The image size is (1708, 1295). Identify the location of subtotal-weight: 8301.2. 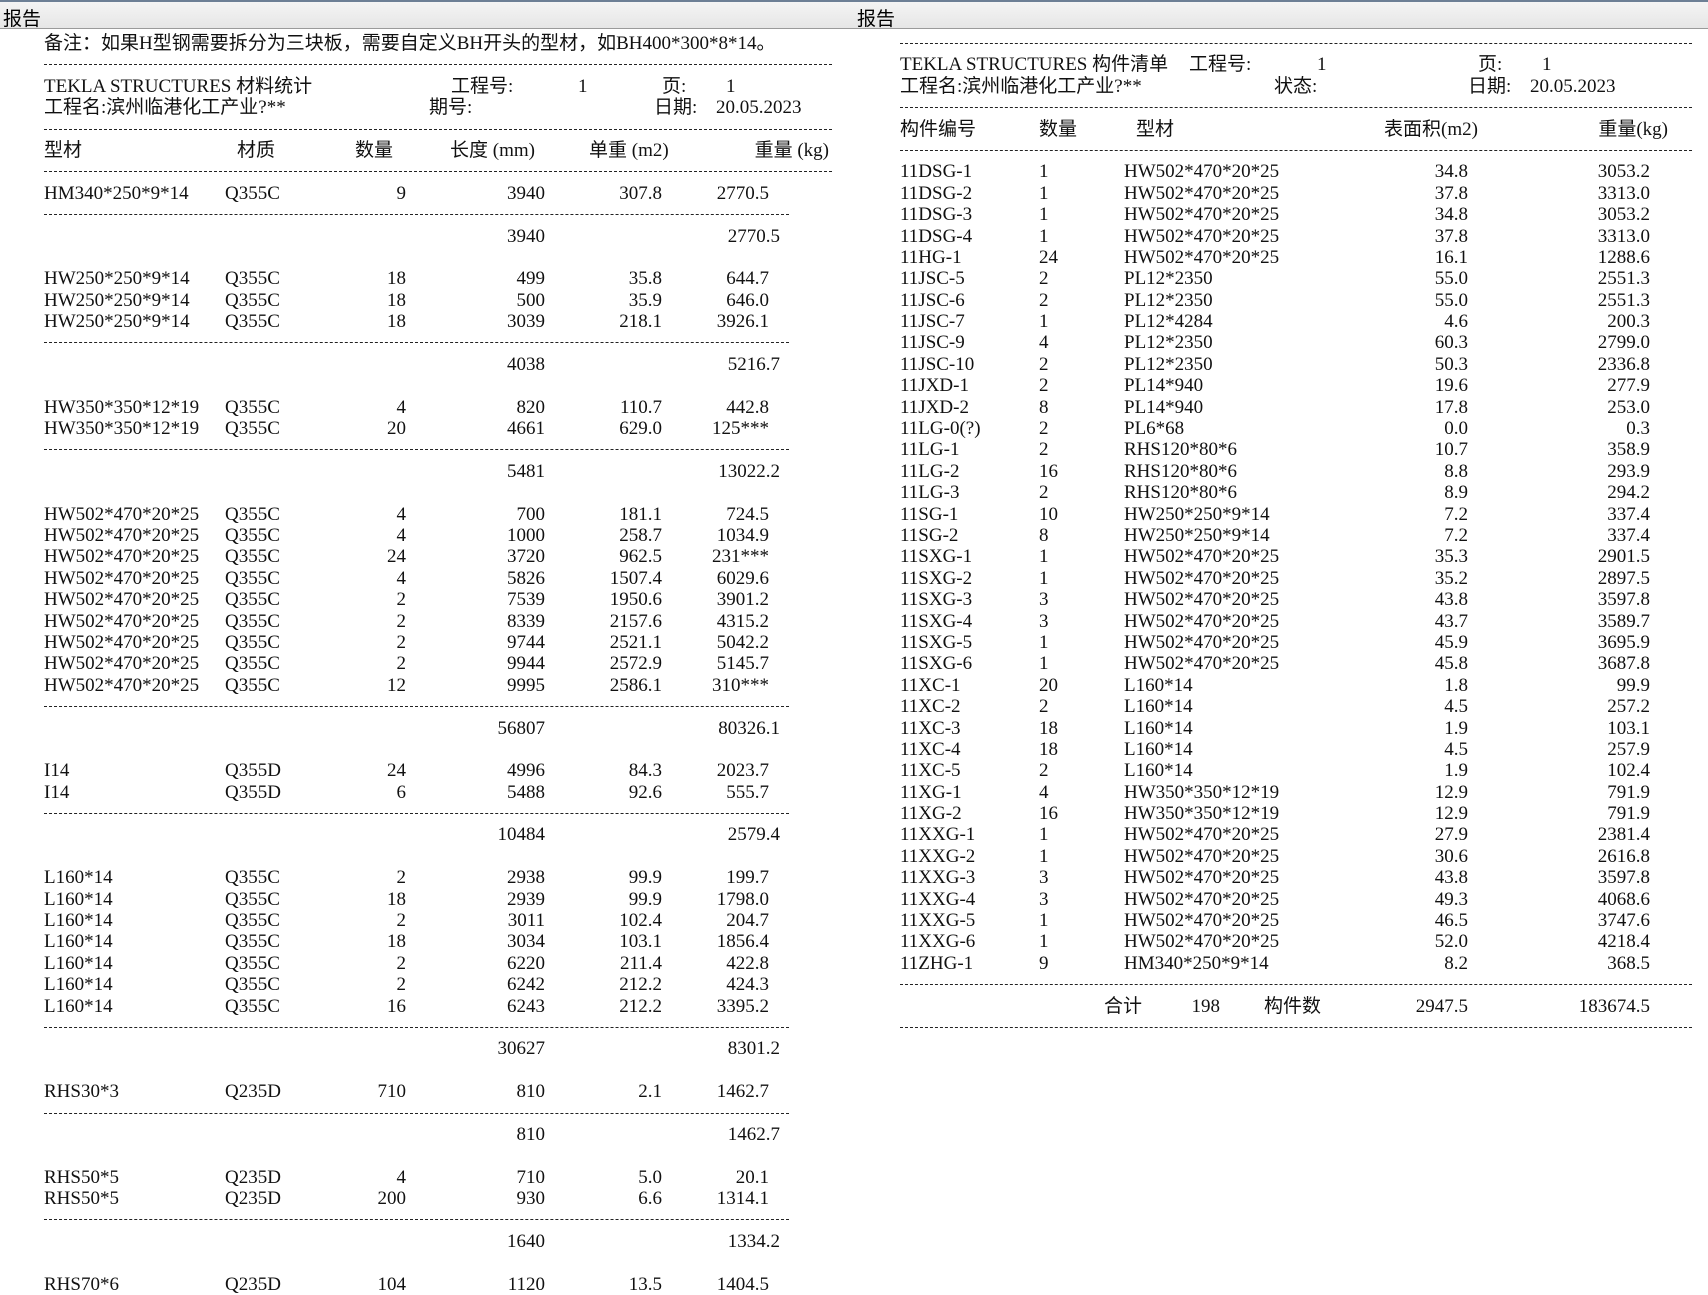
(753, 1049).